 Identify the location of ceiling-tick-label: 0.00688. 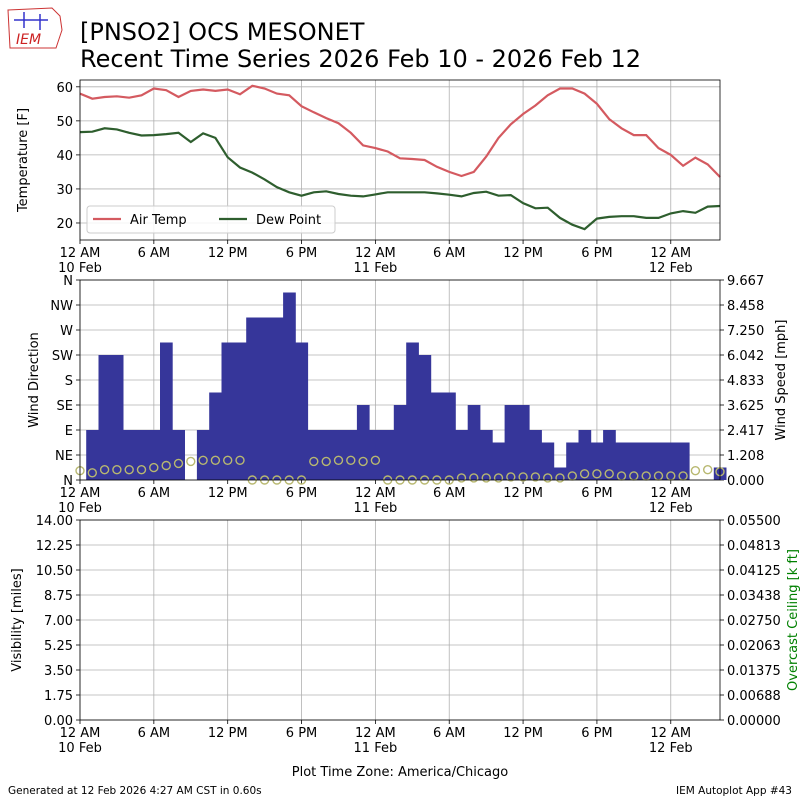
(754, 696).